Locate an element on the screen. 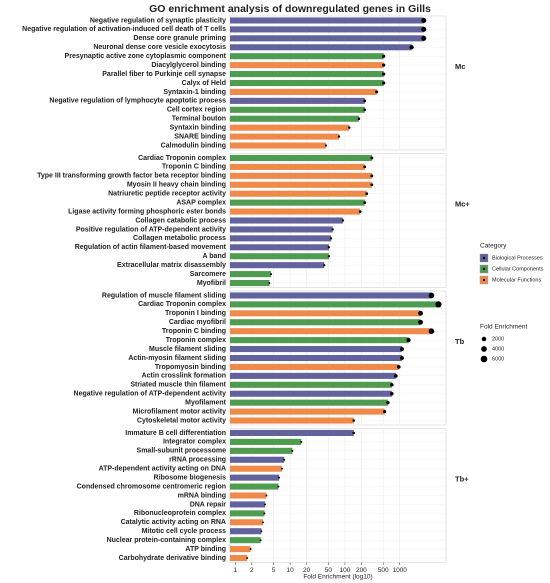 The width and height of the screenshot is (550, 583). term-label: Condensed chromosome centromeric region is located at coordinates (151, 486).